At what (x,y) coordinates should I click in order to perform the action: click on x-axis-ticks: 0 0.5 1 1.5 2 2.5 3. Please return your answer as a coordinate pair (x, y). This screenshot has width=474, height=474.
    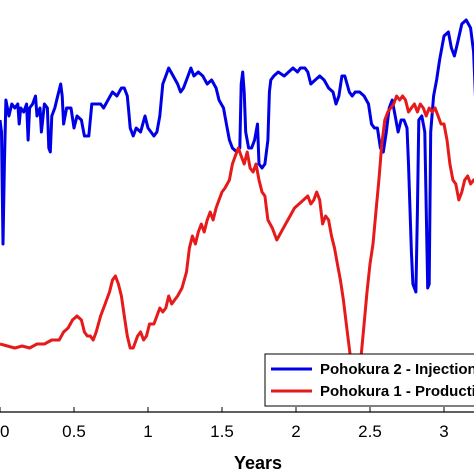
    Looking at the image, I should click on (224, 424).